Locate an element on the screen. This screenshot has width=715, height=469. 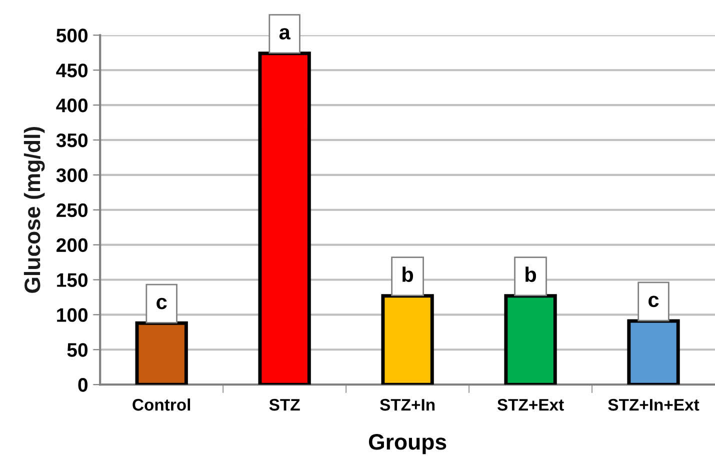
x-axis-title: Groups is located at coordinates (407, 444).